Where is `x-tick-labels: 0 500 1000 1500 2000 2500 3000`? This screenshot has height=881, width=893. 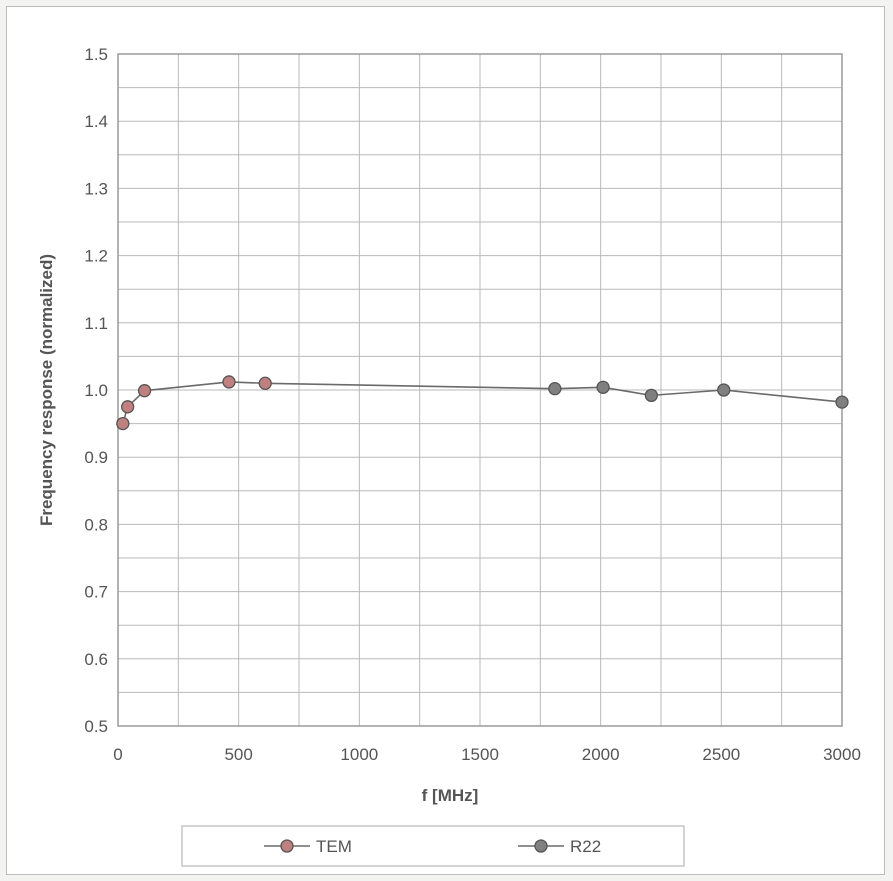
x-tick-labels: 0 500 1000 1500 2000 2500 3000 is located at coordinates (487, 754).